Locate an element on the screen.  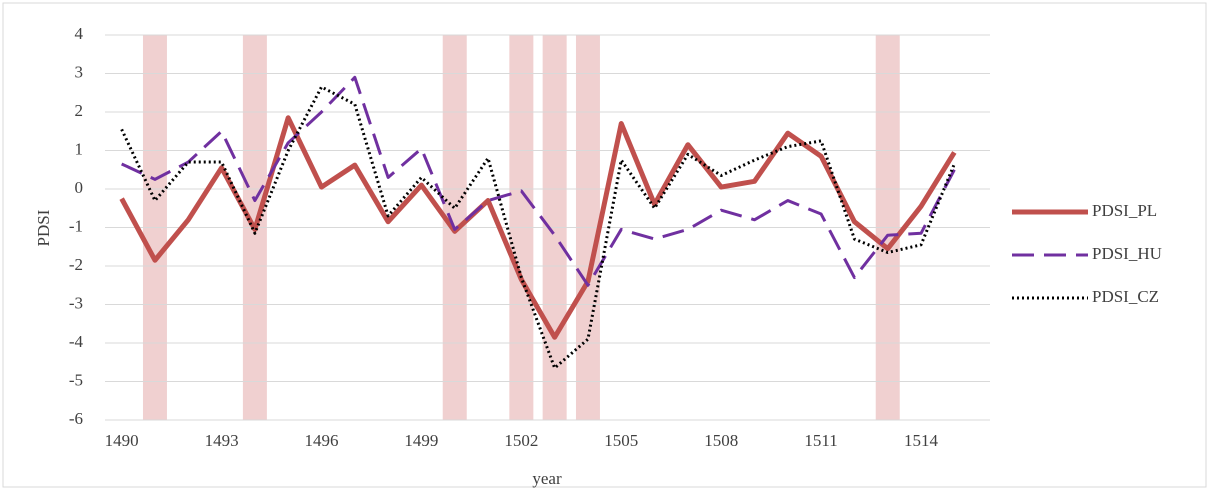
x-tick-label: 1493 is located at coordinates (222, 440).